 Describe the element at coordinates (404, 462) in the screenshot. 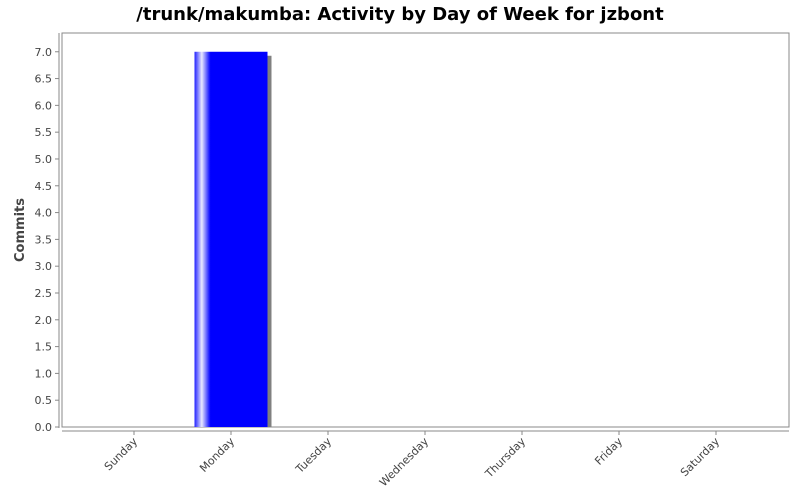

I see `x-tick-label: Wednesday` at that location.